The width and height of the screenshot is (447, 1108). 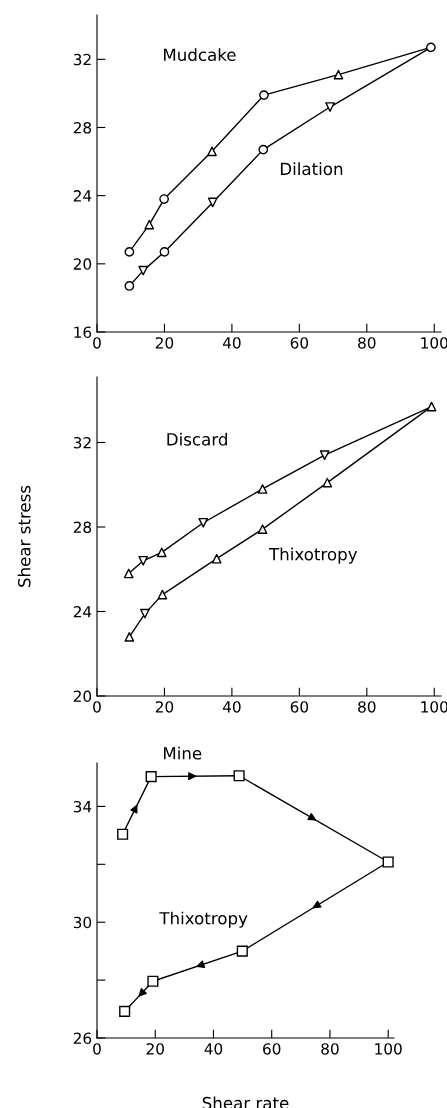 I want to click on y-tick-label: 34, so click(x=82, y=806).